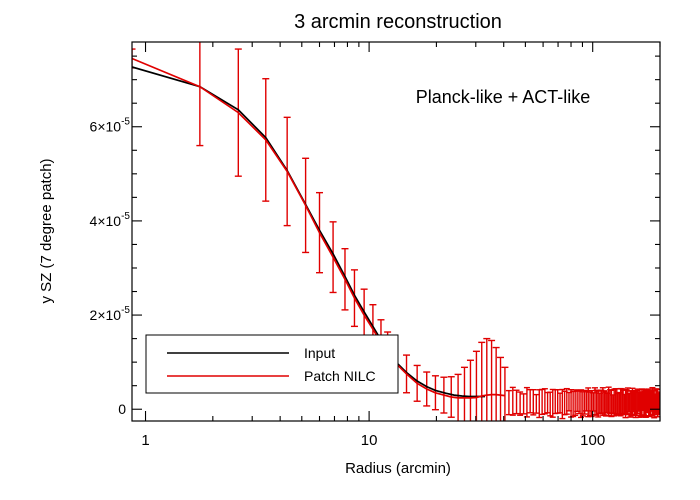 The image size is (700, 500). I want to click on y-tick-label: 2×10⁻⁵, so click(110, 314).